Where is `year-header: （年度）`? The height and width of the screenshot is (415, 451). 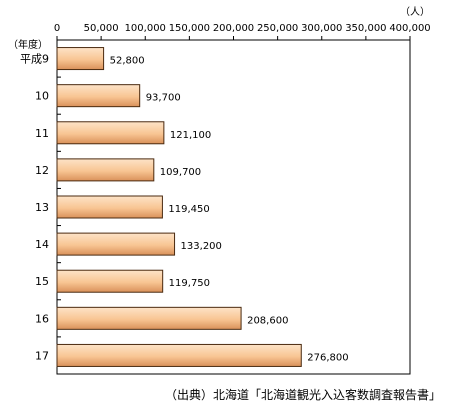 year-header: （年度） is located at coordinates (28, 44).